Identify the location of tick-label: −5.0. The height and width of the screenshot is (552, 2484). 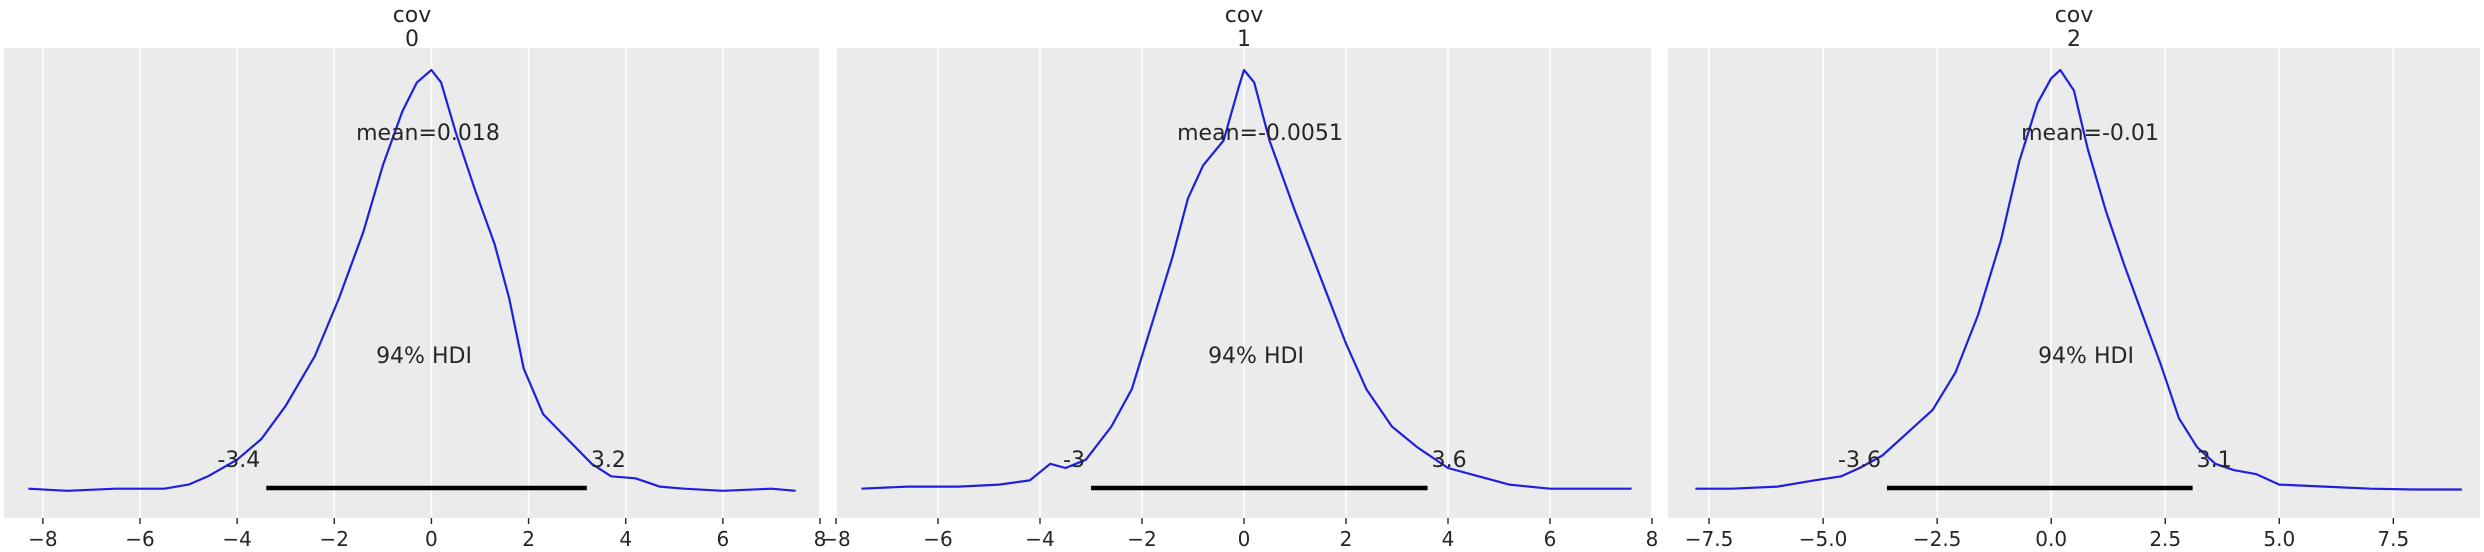
(1823, 539).